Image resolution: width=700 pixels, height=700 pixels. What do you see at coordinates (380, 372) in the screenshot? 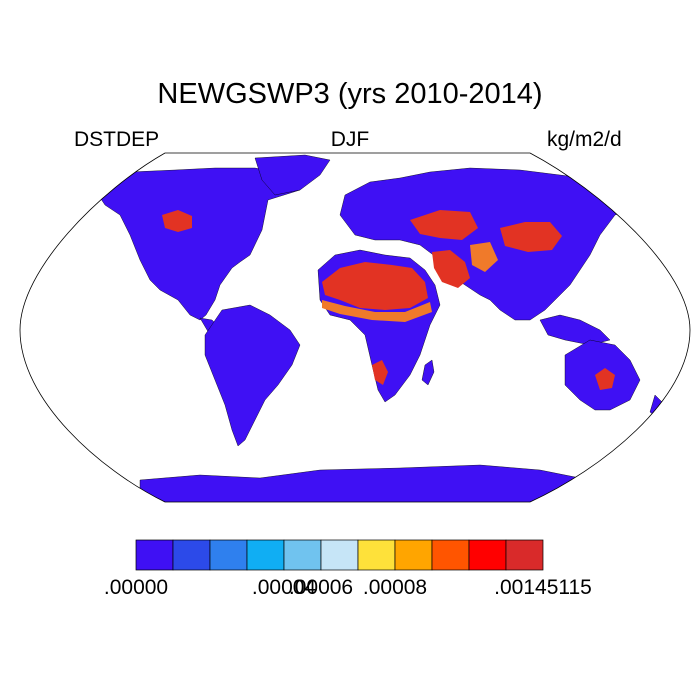
I see `namibia-dust` at bounding box center [380, 372].